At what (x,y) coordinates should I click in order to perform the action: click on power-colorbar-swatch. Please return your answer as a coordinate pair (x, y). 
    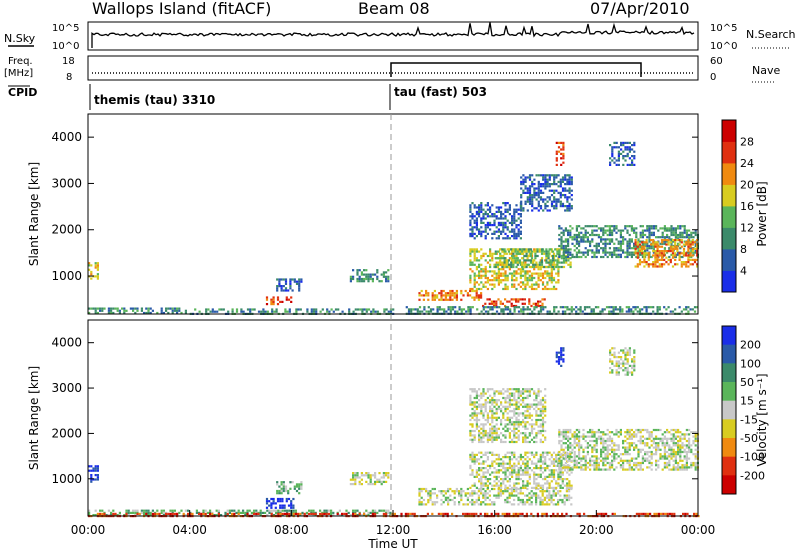
    Looking at the image, I should click on (729, 281).